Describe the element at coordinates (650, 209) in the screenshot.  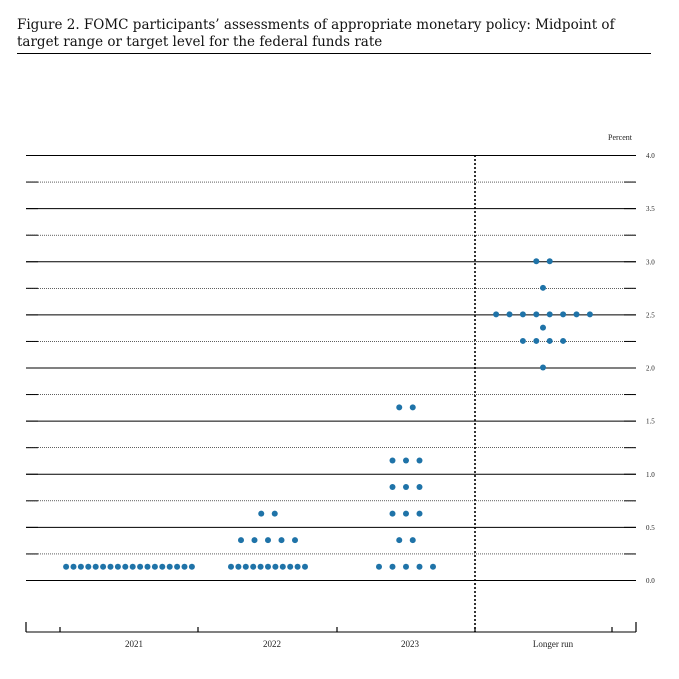
I see `y-tick-label: 3.5` at that location.